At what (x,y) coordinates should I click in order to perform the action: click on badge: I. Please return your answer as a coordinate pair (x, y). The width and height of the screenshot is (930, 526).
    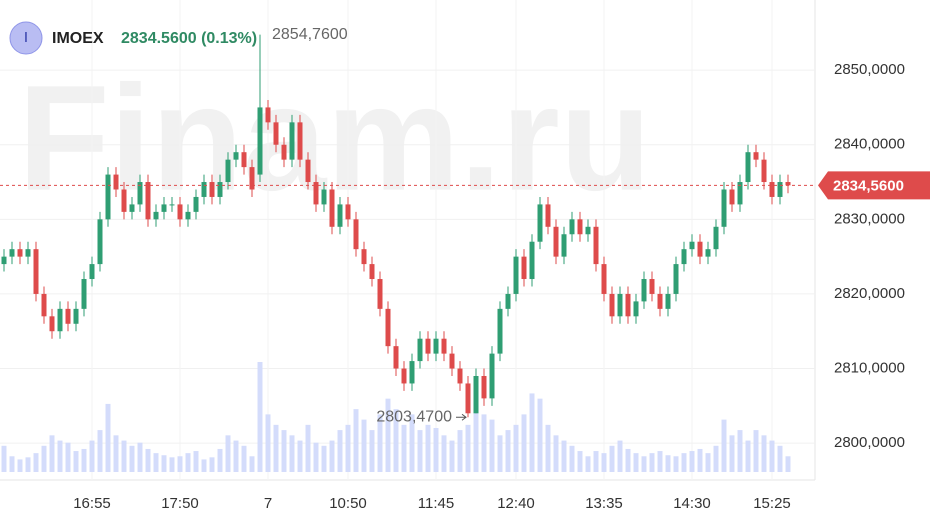
    Looking at the image, I should click on (26, 37).